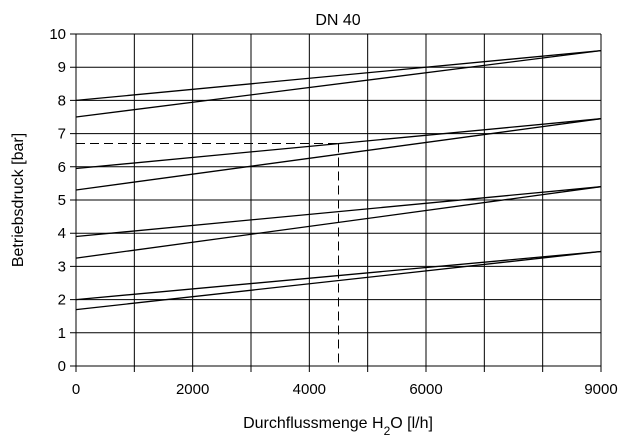 This screenshot has width=629, height=435. I want to click on x-axis-label: Durchflussmenge H2O [l/h], so click(338, 425).